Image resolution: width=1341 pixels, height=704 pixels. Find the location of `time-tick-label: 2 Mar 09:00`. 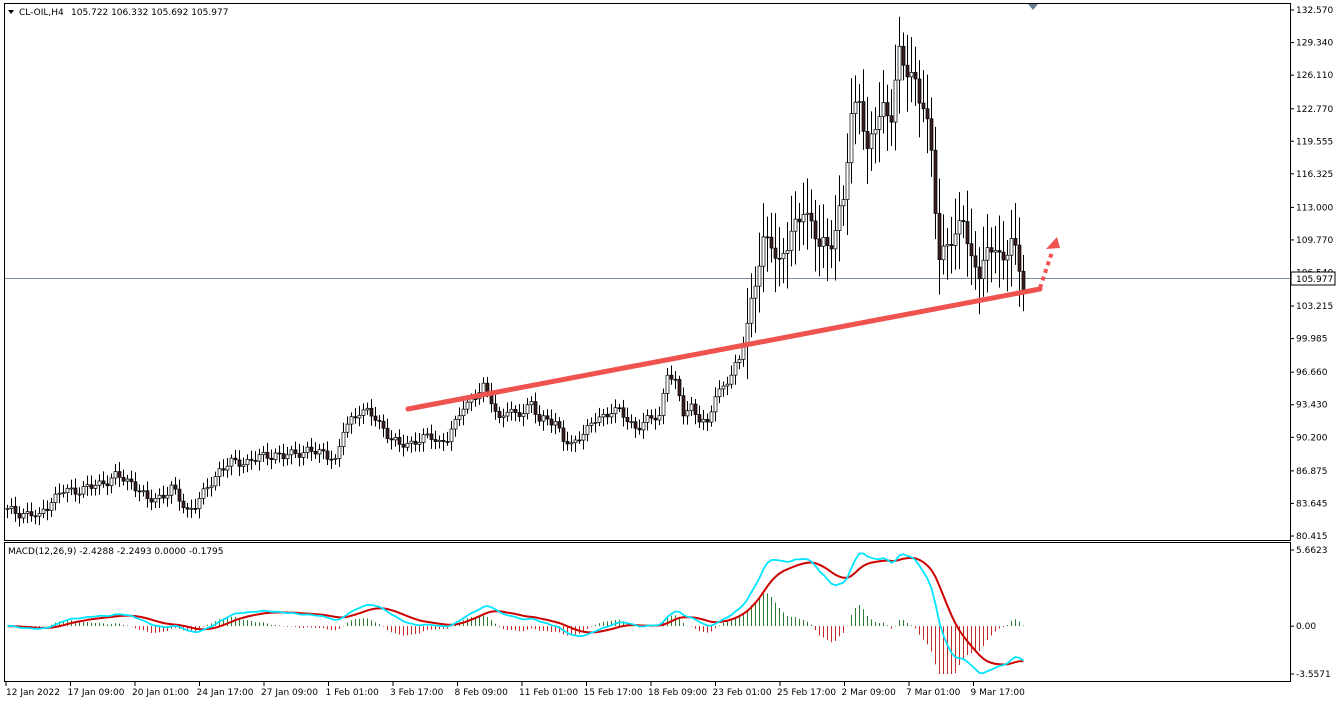

time-tick-label: 2 Mar 09:00 is located at coordinates (869, 693).